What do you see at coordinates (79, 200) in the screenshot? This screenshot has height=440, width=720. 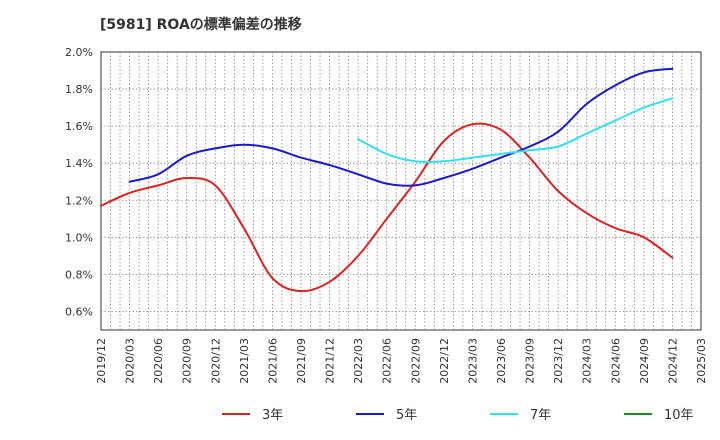 I see `y-tick-label: 1.2%` at bounding box center [79, 200].